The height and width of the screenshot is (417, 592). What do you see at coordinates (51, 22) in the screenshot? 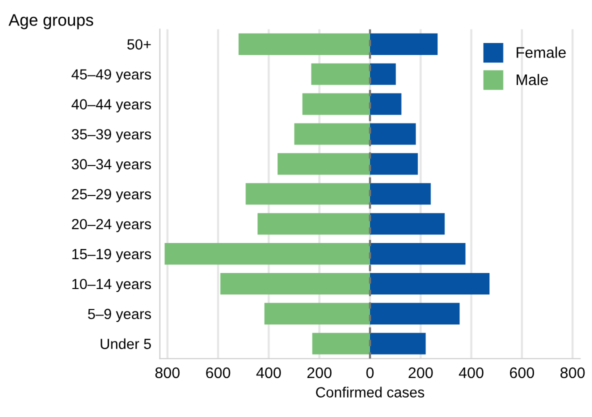
I see `y-axis-title: Age groups` at bounding box center [51, 22].